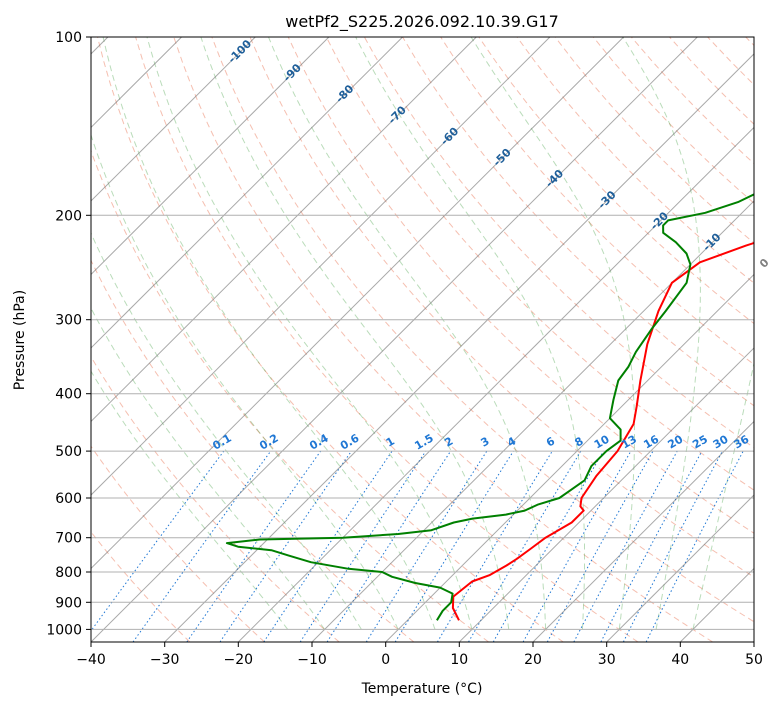 The height and width of the screenshot is (708, 775). What do you see at coordinates (651, 441) in the screenshot?
I see `mixing-ratio-label: 16` at bounding box center [651, 441].